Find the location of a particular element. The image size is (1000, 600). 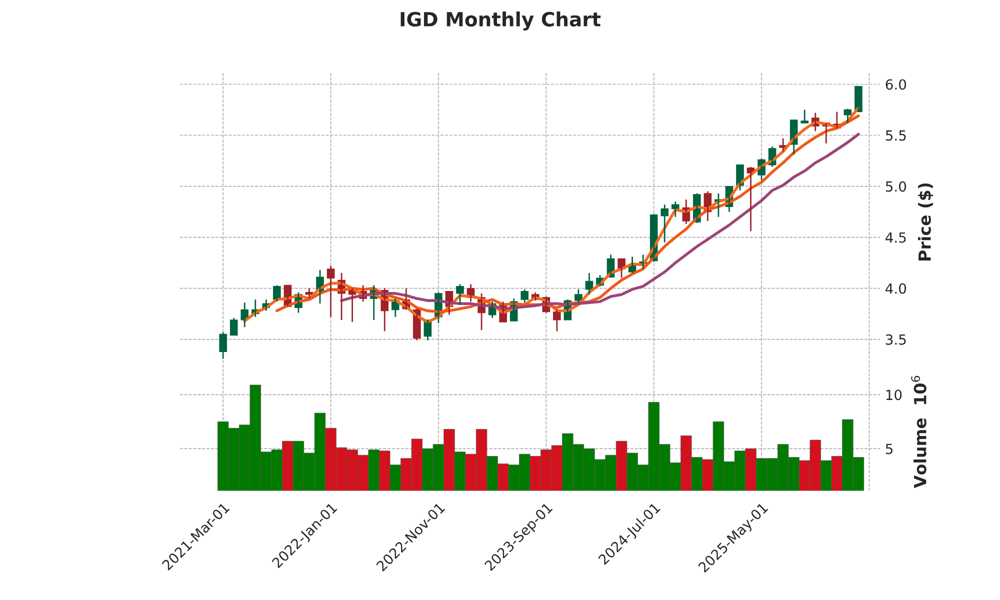

y-tick-label: 5 is located at coordinates (889, 449).